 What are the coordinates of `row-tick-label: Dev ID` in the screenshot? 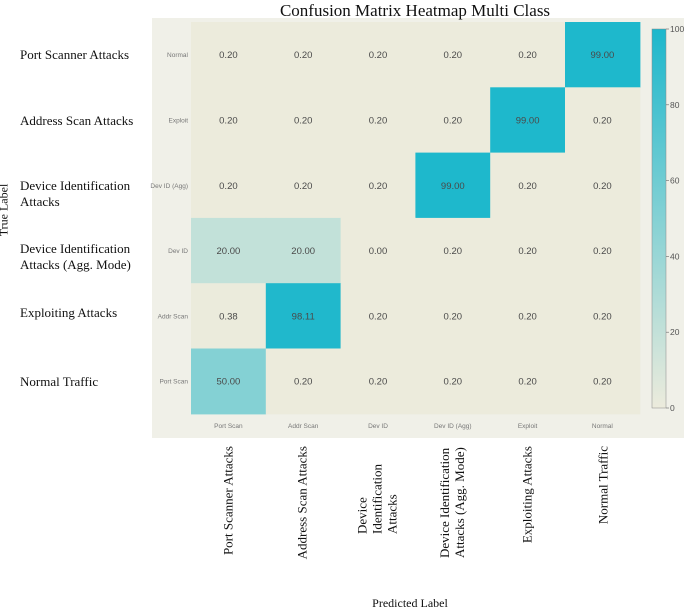 It's located at (178, 251).